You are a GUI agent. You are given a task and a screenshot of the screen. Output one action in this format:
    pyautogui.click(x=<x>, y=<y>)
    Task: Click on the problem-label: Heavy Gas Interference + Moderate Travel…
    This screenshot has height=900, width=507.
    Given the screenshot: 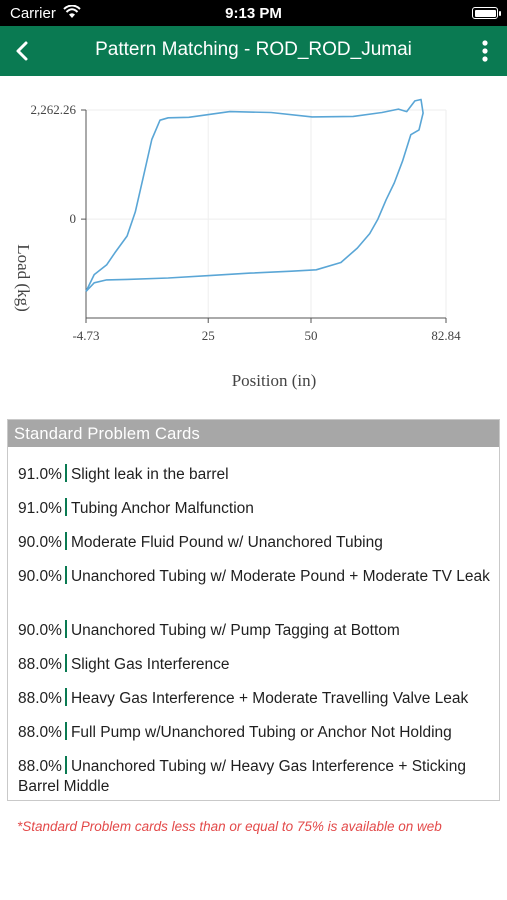 What is the action you would take?
    pyautogui.click(x=269, y=698)
    